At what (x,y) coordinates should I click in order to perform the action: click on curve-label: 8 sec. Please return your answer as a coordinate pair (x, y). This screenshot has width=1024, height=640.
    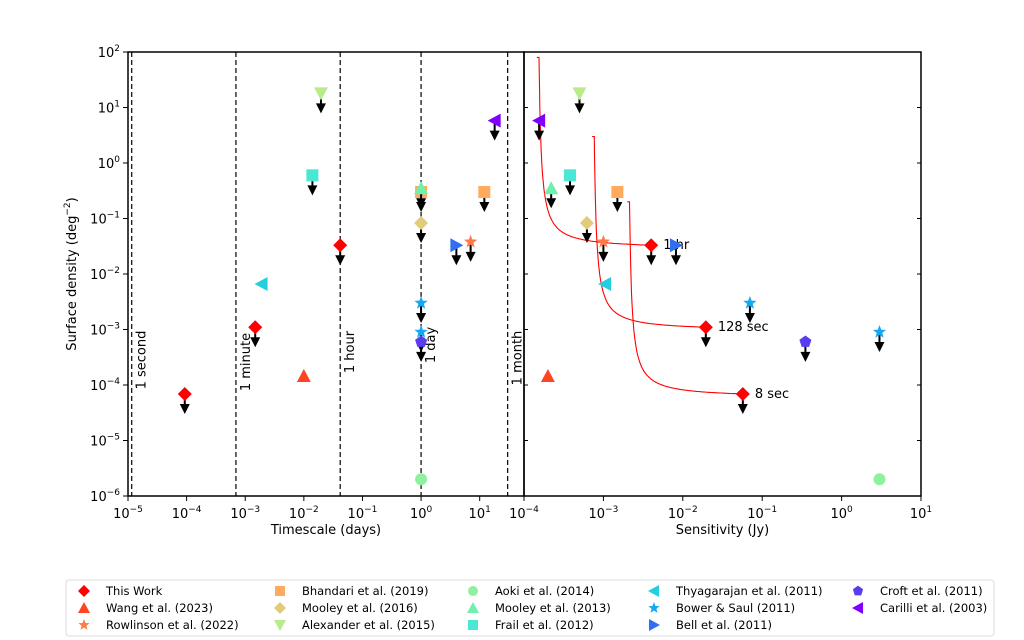
    Looking at the image, I should click on (772, 394).